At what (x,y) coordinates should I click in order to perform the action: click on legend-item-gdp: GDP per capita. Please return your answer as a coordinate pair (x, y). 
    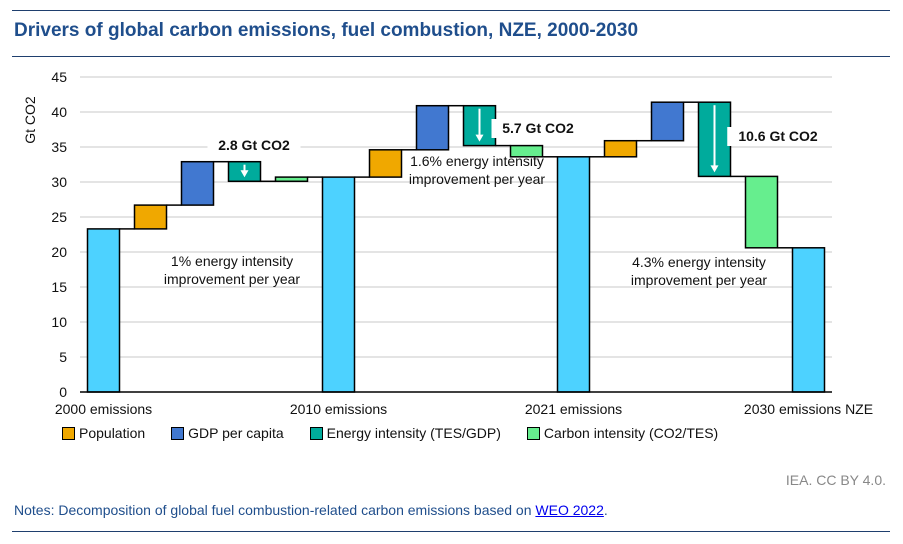
    Looking at the image, I should click on (227, 433).